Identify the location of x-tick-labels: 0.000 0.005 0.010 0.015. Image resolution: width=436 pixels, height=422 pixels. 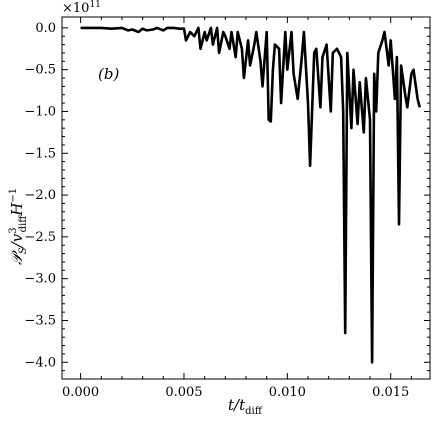
(235, 392).